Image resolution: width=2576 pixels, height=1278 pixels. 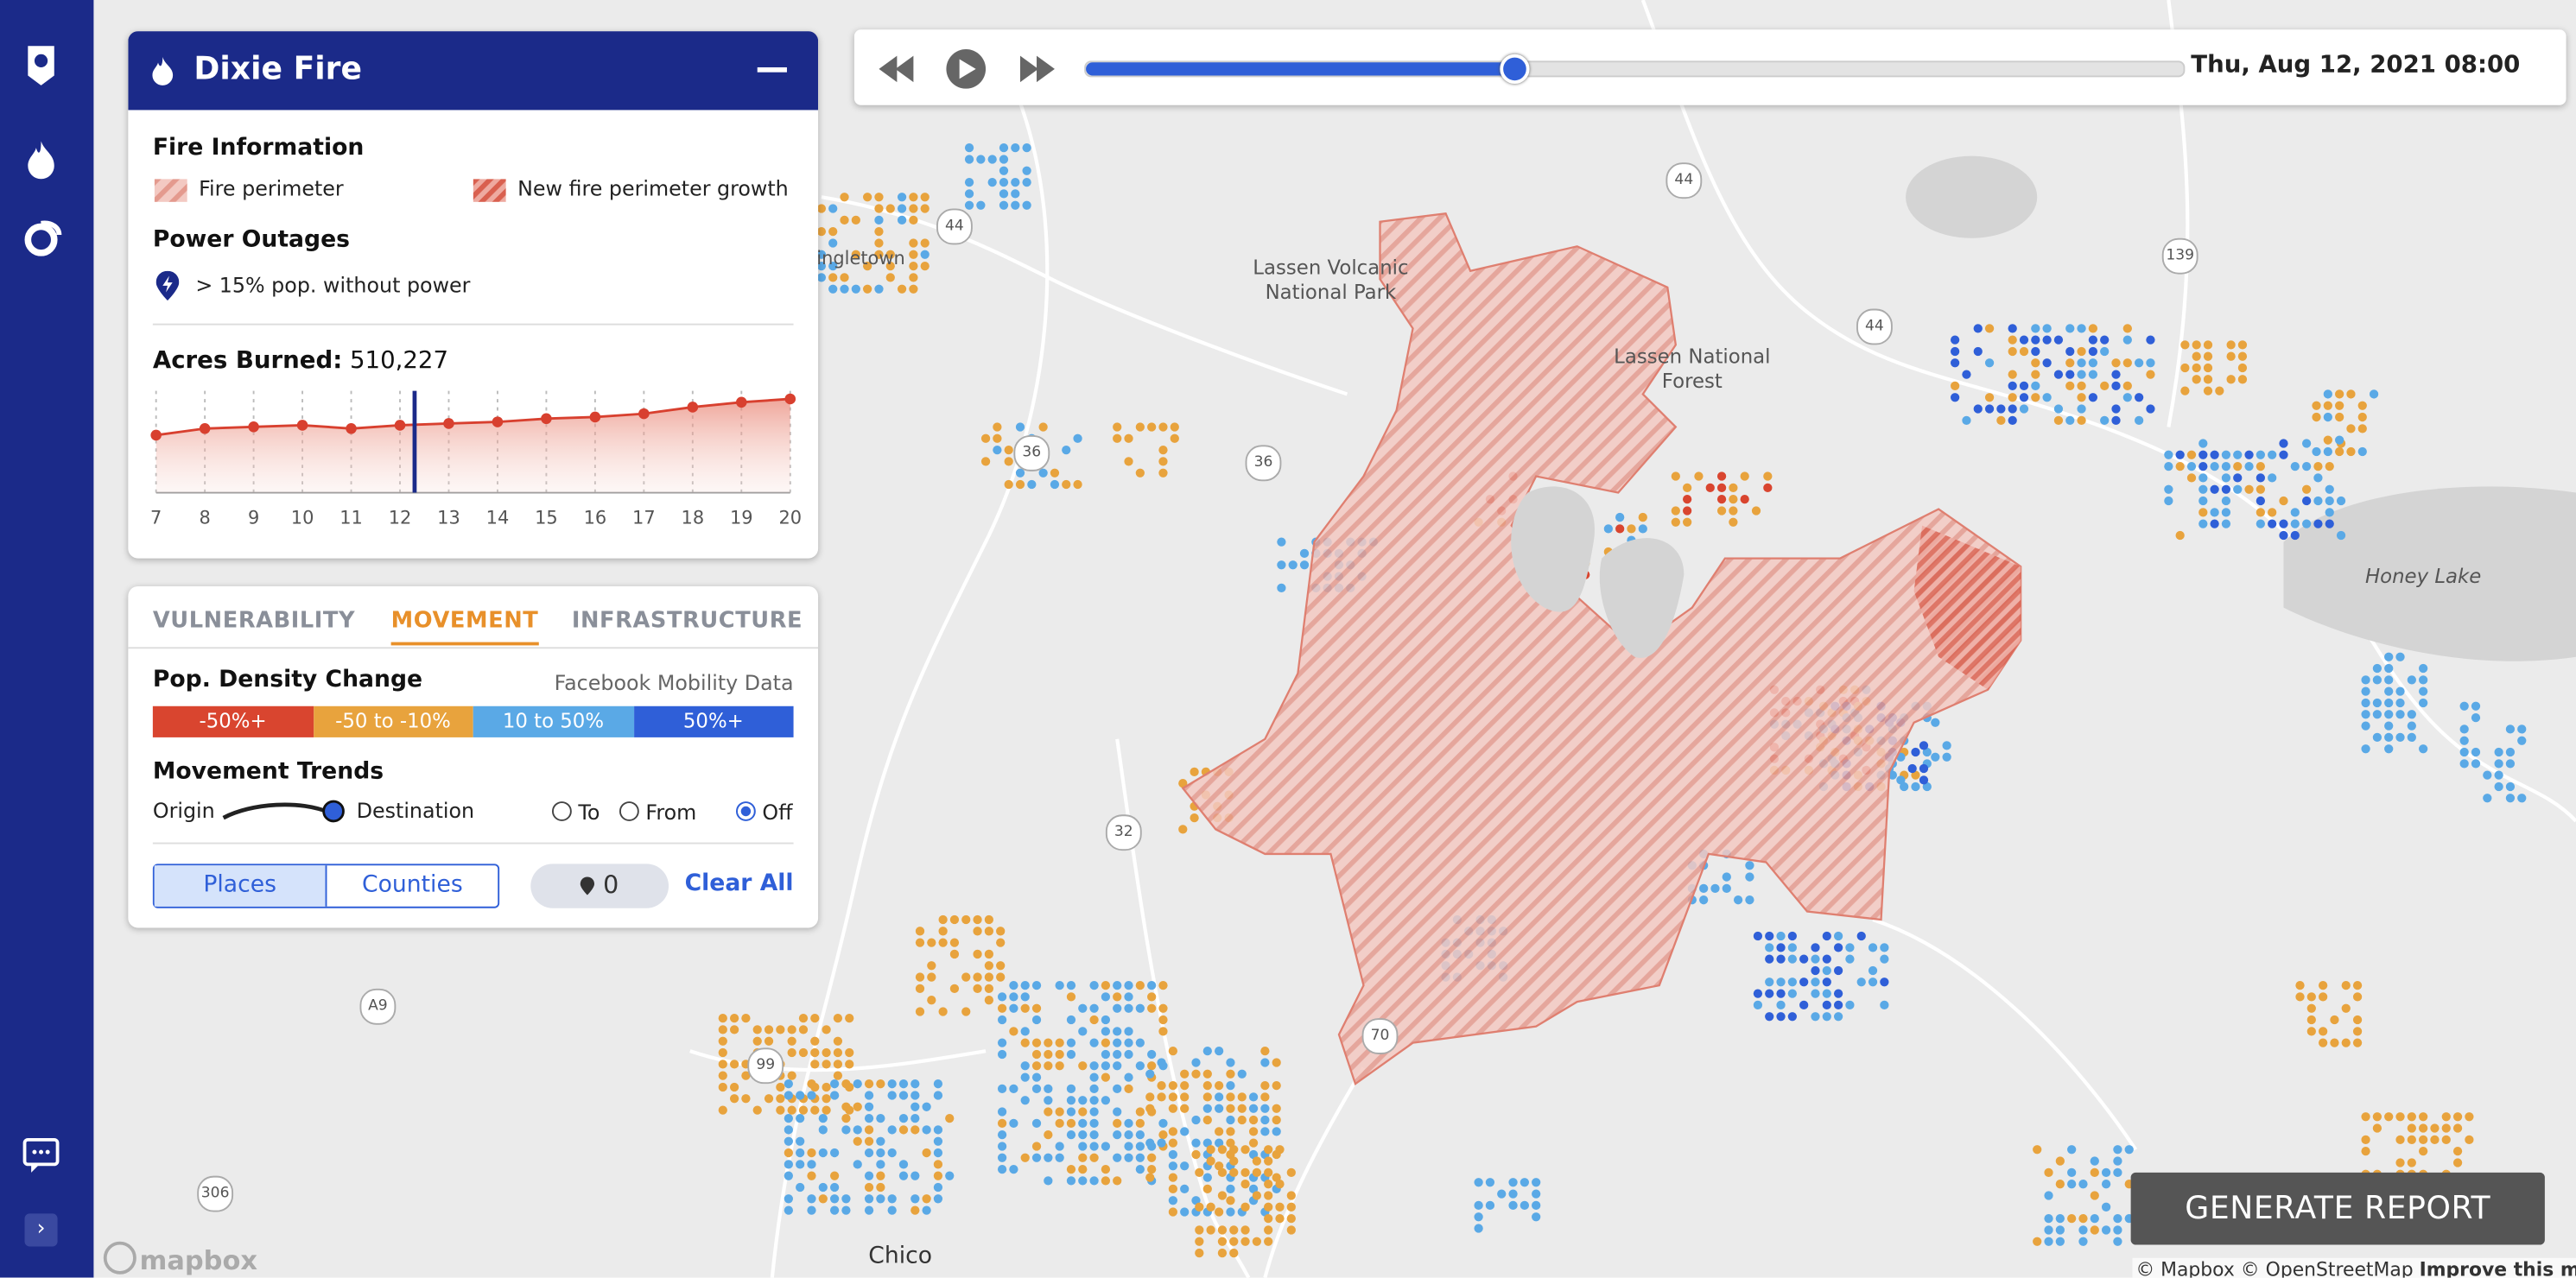 I want to click on places-button: Places, so click(x=240, y=886).